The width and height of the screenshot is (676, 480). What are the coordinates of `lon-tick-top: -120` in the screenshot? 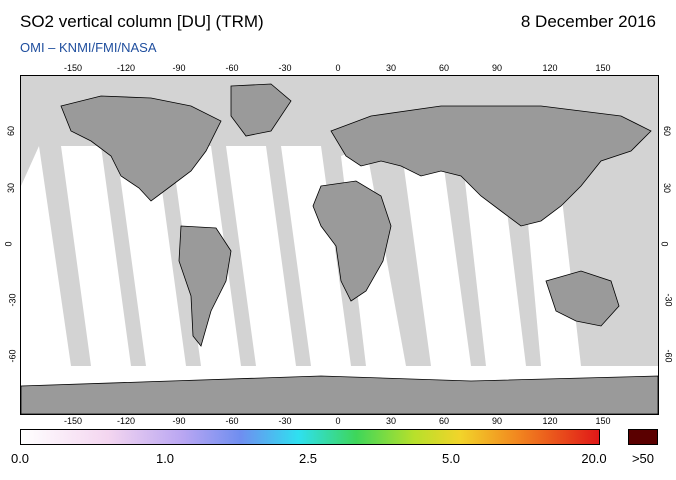 It's located at (126, 68).